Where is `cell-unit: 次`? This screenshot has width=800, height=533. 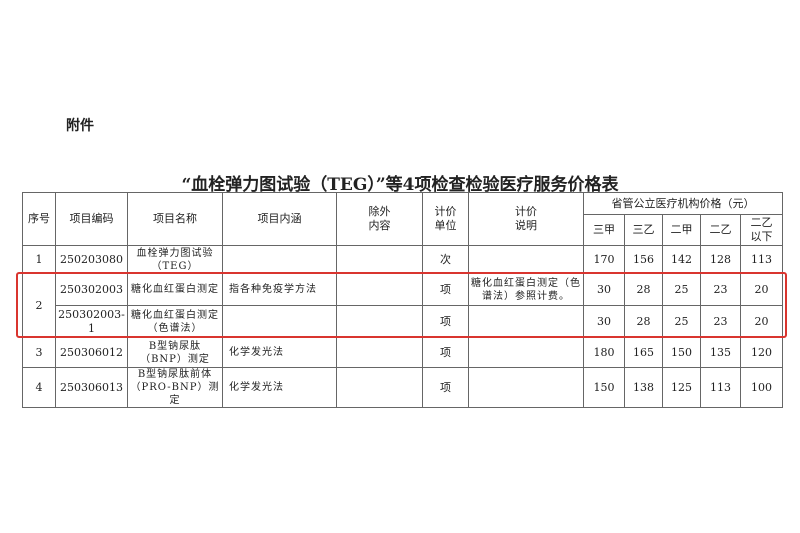
cell-unit: 次 is located at coordinates (445, 259).